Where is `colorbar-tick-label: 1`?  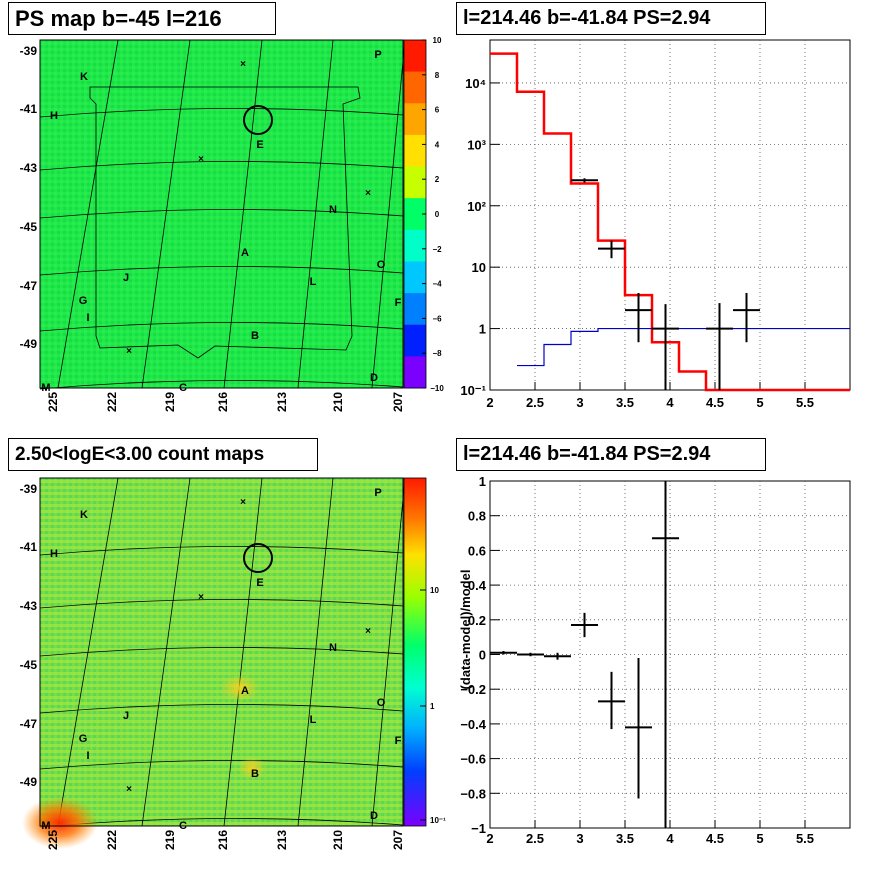 colorbar-tick-label: 1 is located at coordinates (432, 706).